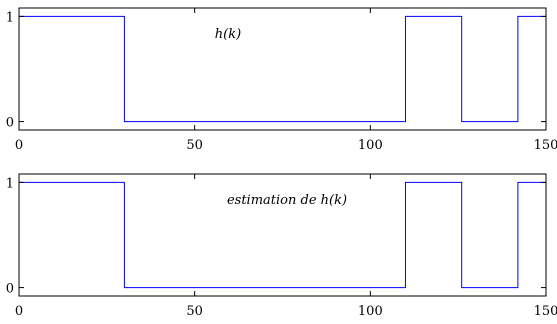 This screenshot has height=324, width=557. What do you see at coordinates (19, 311) in the screenshot?
I see `bottom-plot-x-tick-label-0: 0` at bounding box center [19, 311].